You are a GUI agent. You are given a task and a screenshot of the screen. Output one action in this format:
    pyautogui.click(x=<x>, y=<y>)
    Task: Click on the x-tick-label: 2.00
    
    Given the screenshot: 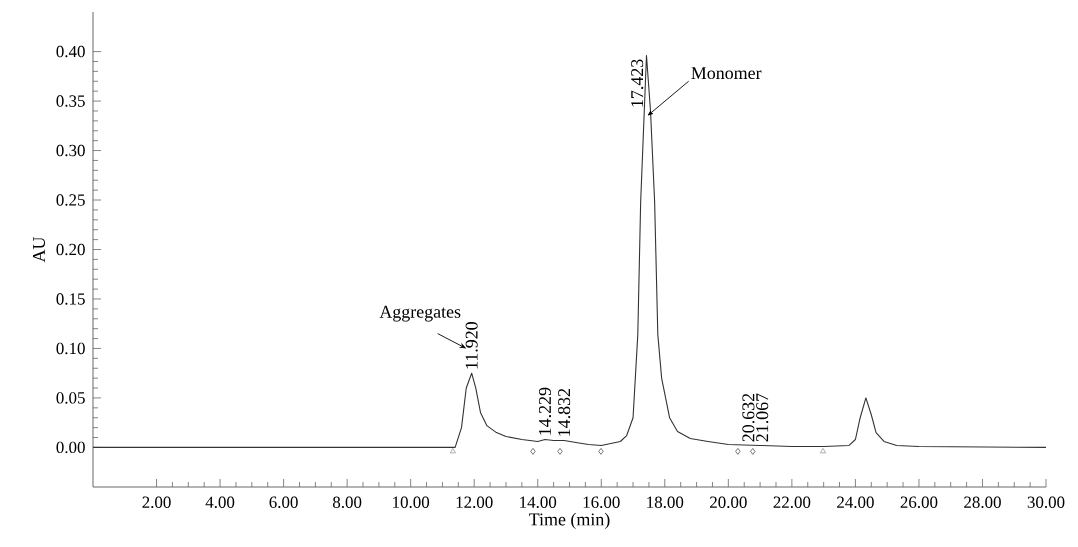 What is the action you would take?
    pyautogui.click(x=156, y=502)
    